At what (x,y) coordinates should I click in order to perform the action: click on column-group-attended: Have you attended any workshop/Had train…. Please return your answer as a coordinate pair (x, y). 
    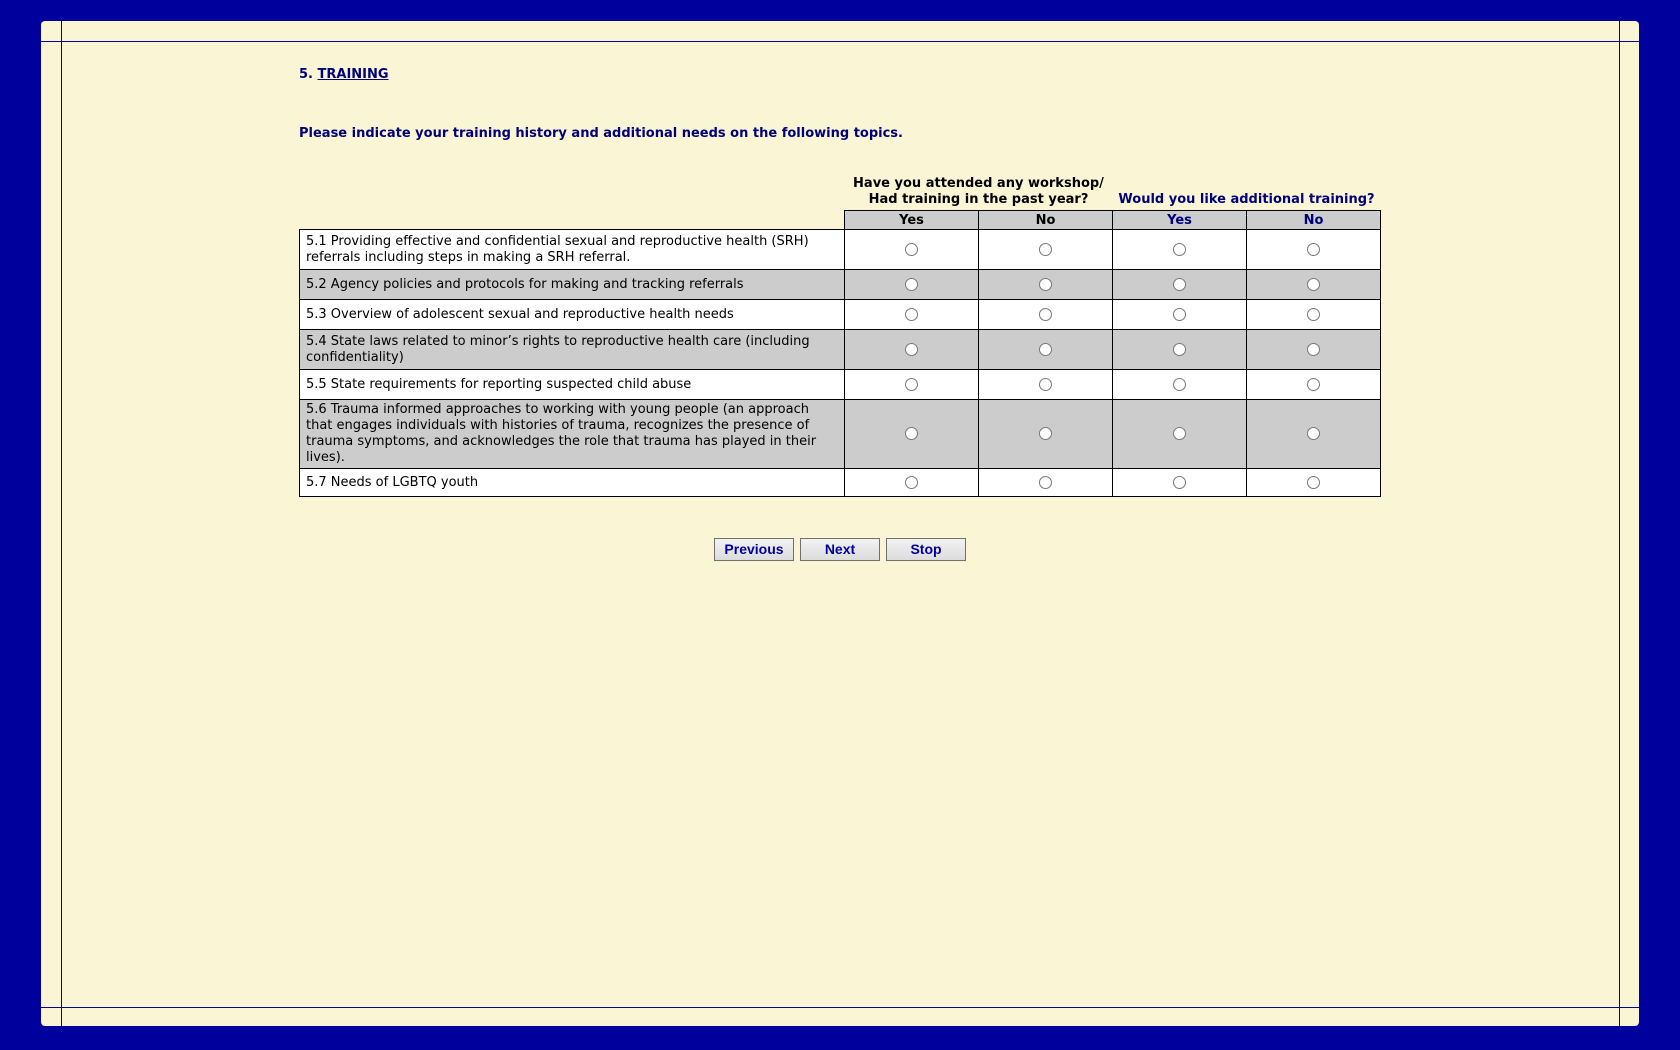
    Looking at the image, I should click on (978, 191).